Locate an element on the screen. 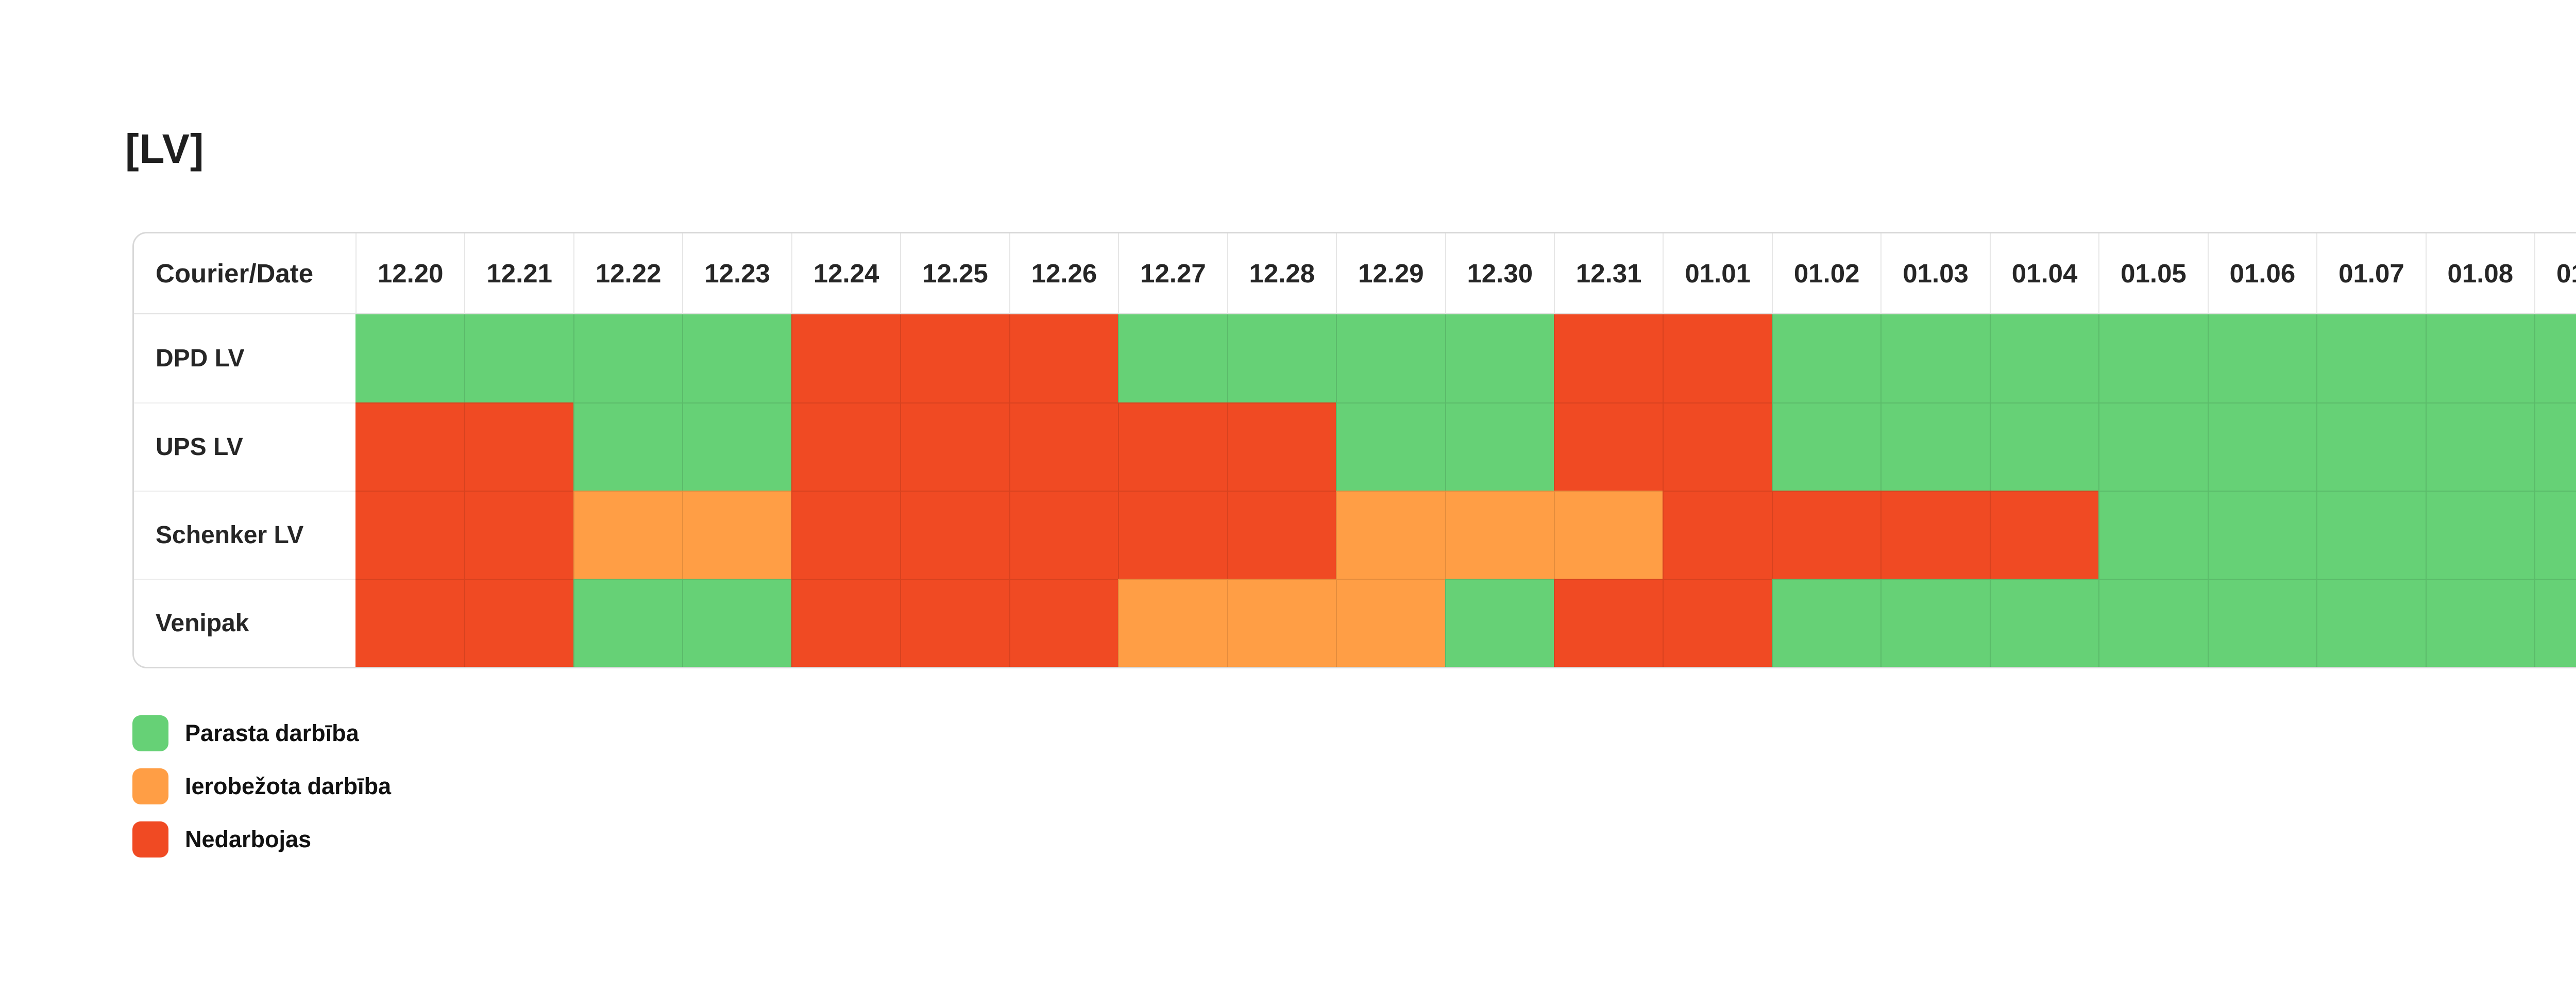 This screenshot has width=2576, height=992. courier-label-cell: Venipak is located at coordinates (244, 623).